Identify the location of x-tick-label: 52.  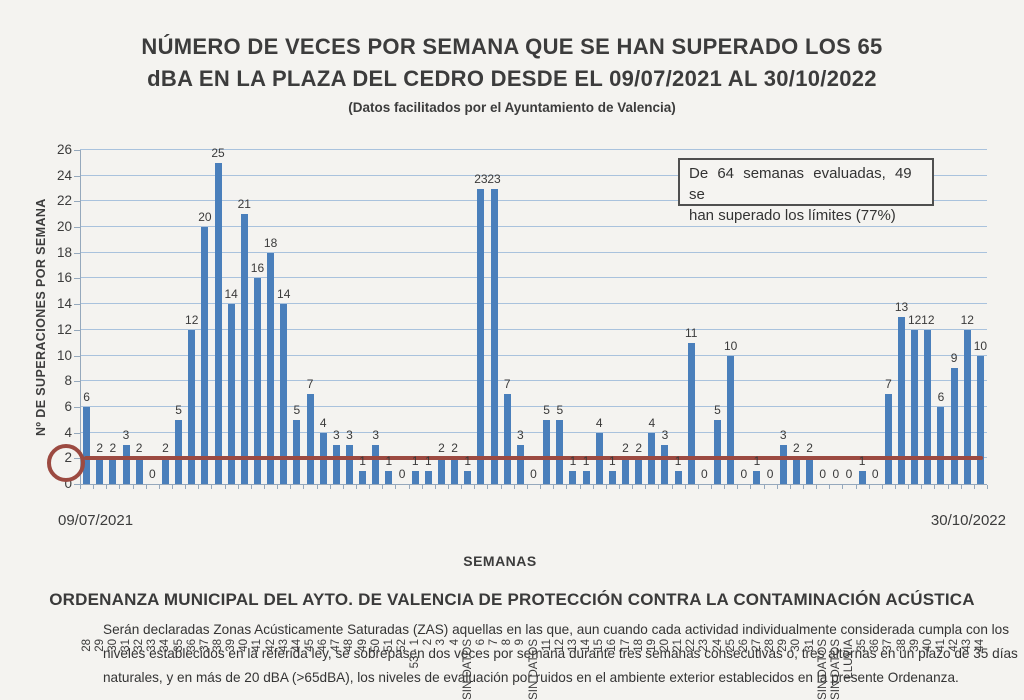
(402, 645).